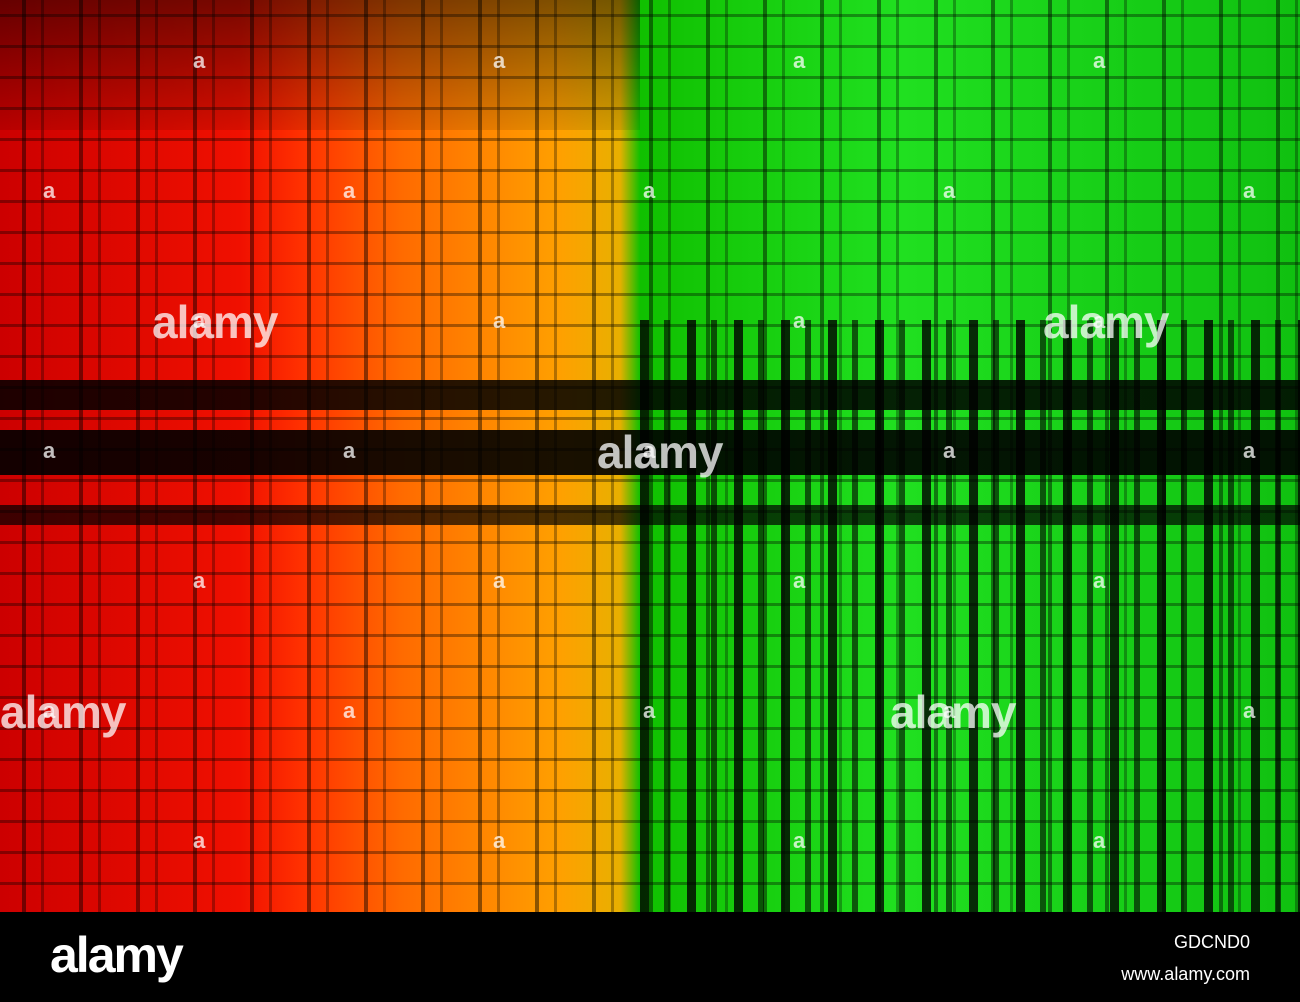 Image resolution: width=1300 pixels, height=1002 pixels. What do you see at coordinates (650, 957) in the screenshot?
I see `footer: alamy GDCND0 www.alamy.com` at bounding box center [650, 957].